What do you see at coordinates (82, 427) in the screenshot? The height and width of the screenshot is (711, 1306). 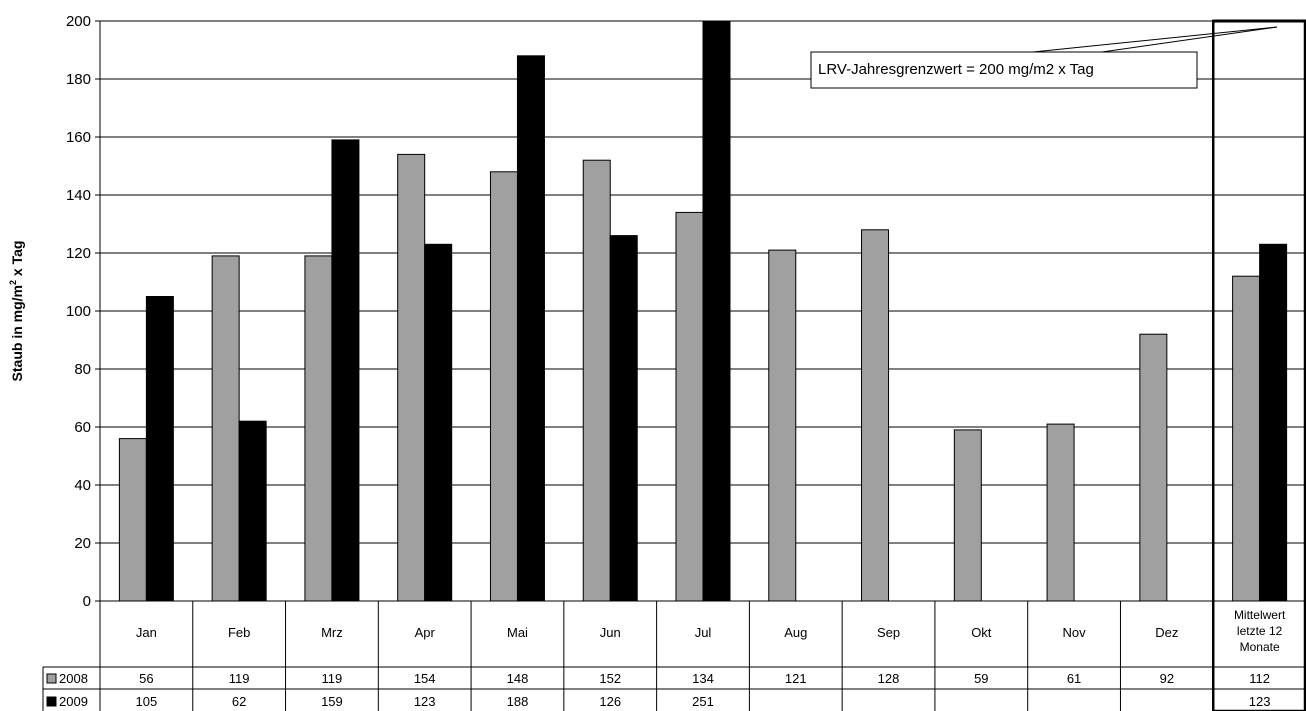 I see `y-tick-label: 60` at bounding box center [82, 427].